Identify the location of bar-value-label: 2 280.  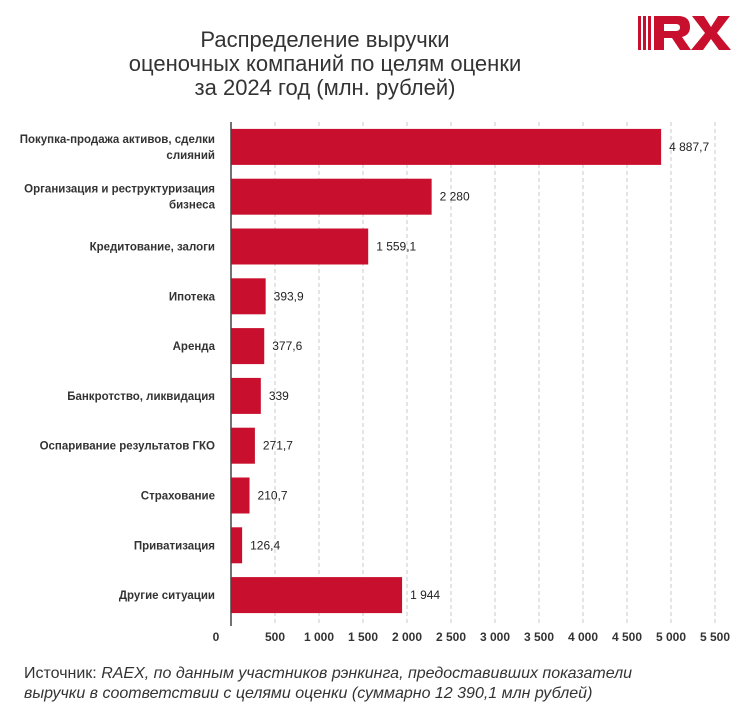
(455, 197).